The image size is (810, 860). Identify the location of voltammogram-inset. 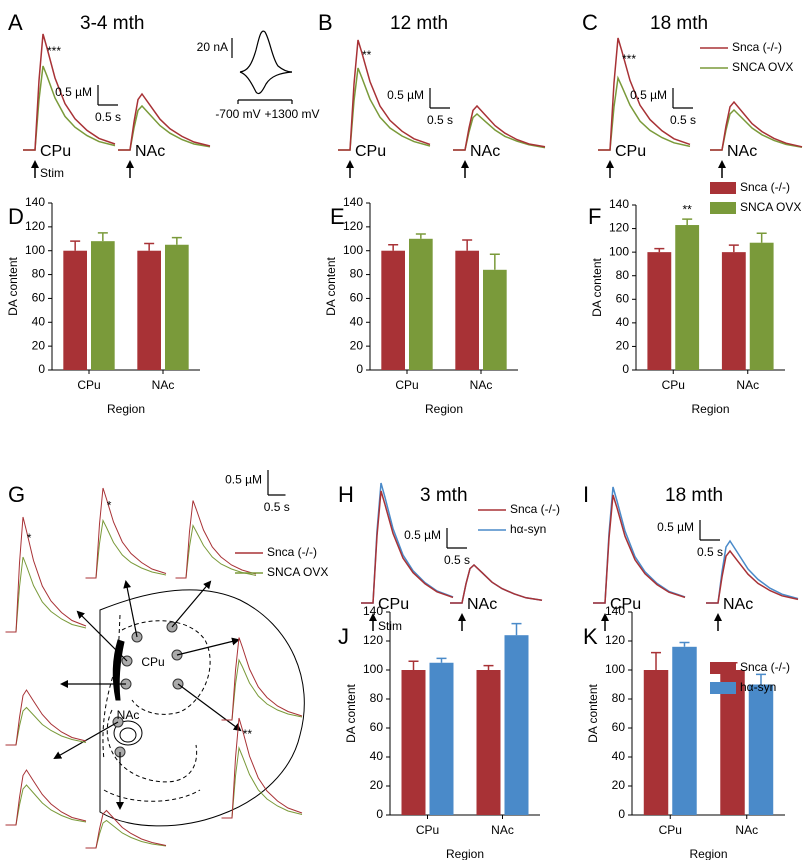
(262, 67).